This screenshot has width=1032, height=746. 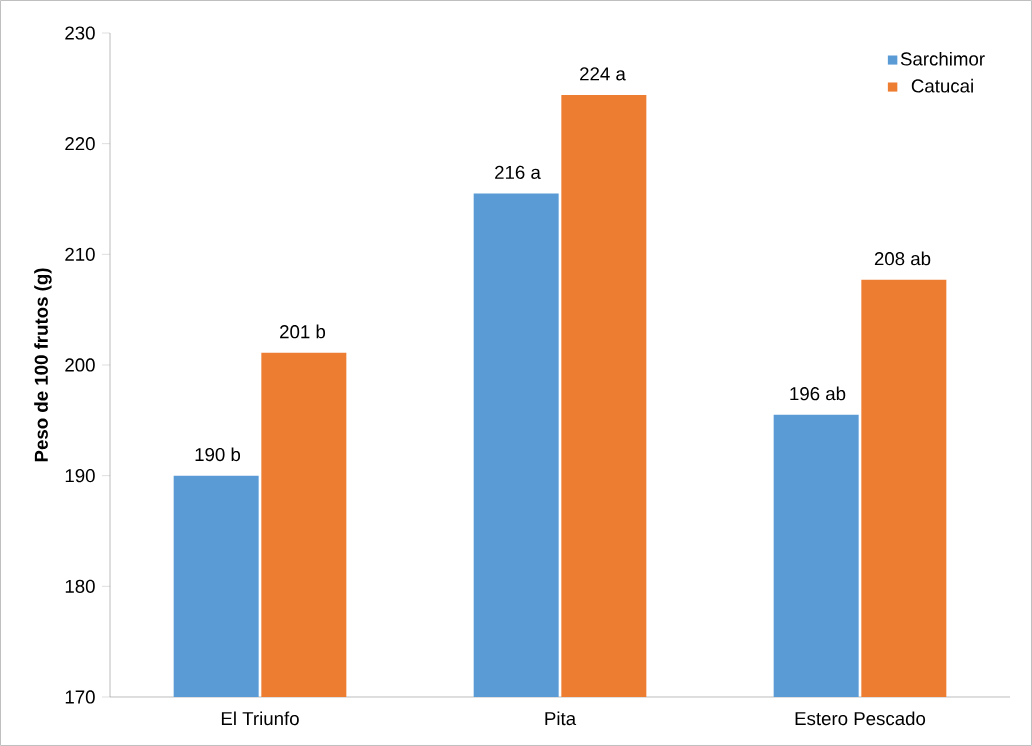 I want to click on legend-label: Catucai, so click(x=942, y=85).